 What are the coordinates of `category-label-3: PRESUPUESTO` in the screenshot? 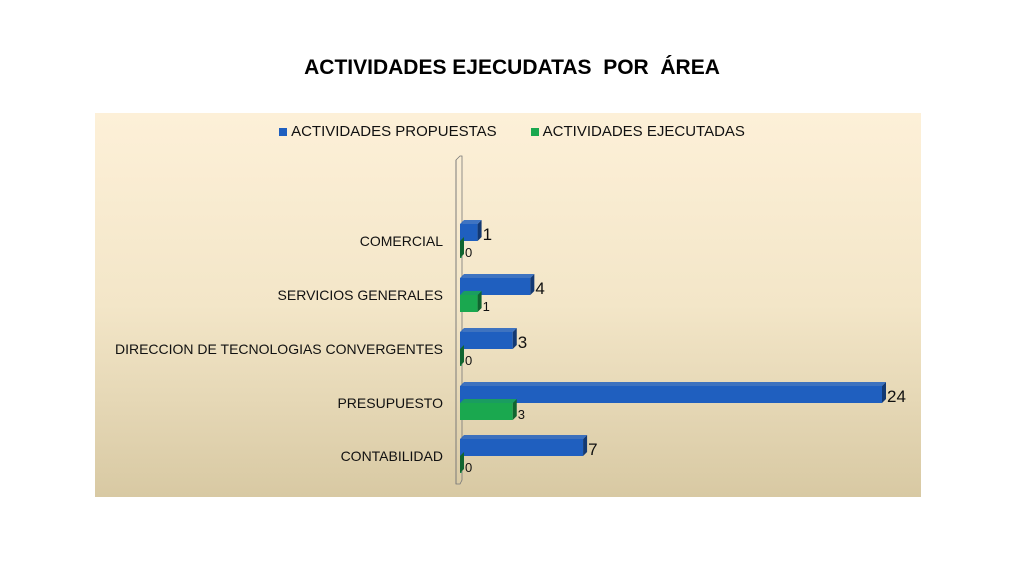 It's located at (390, 403).